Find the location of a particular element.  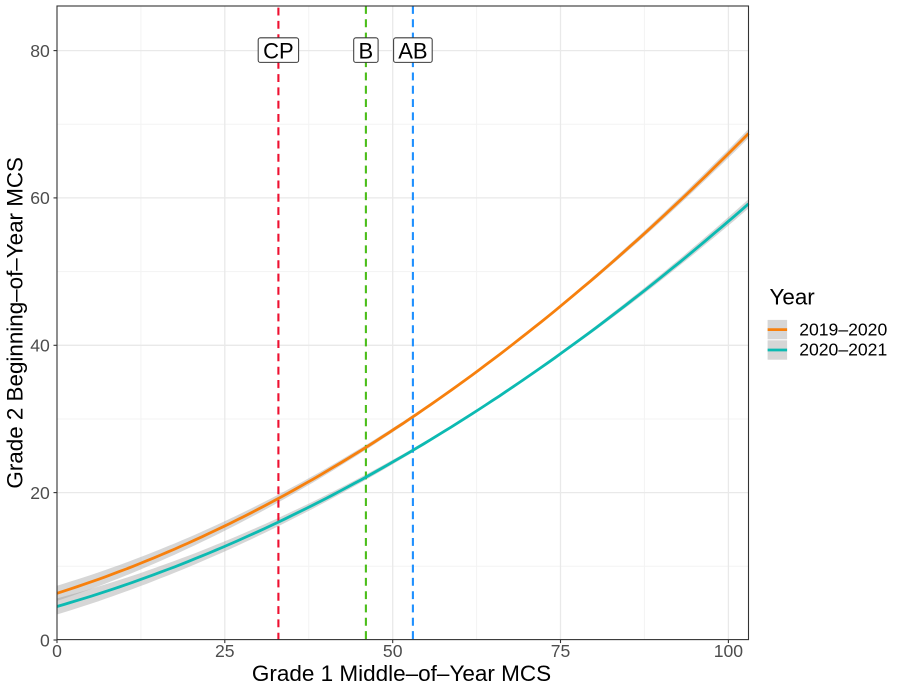

svg-text: AB is located at coordinates (412, 51).